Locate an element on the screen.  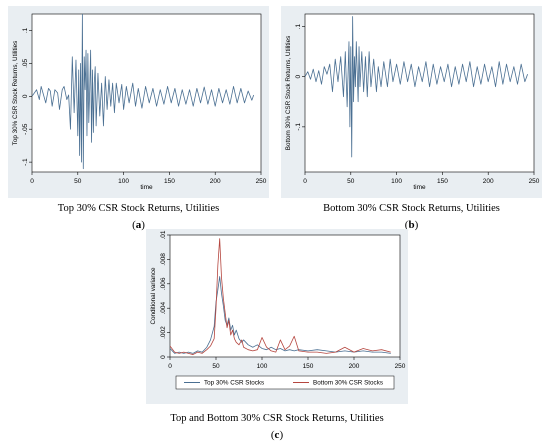
y-tick-label: .008 is located at coordinates (163, 259).